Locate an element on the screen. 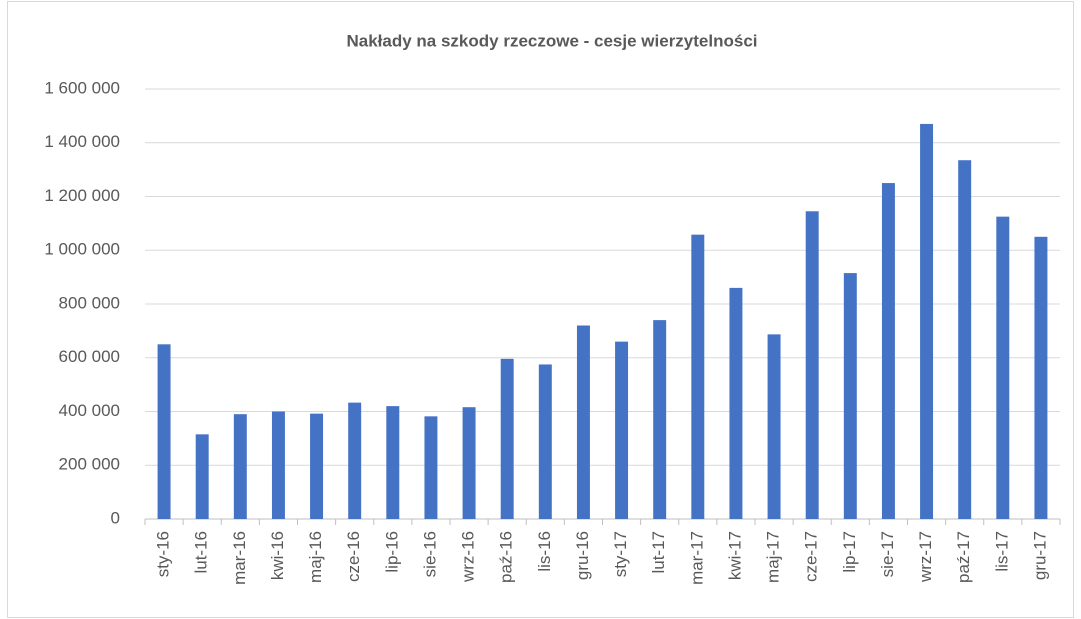 The image size is (1081, 619). y-tick-label: 1 600 000 is located at coordinates (82, 87).